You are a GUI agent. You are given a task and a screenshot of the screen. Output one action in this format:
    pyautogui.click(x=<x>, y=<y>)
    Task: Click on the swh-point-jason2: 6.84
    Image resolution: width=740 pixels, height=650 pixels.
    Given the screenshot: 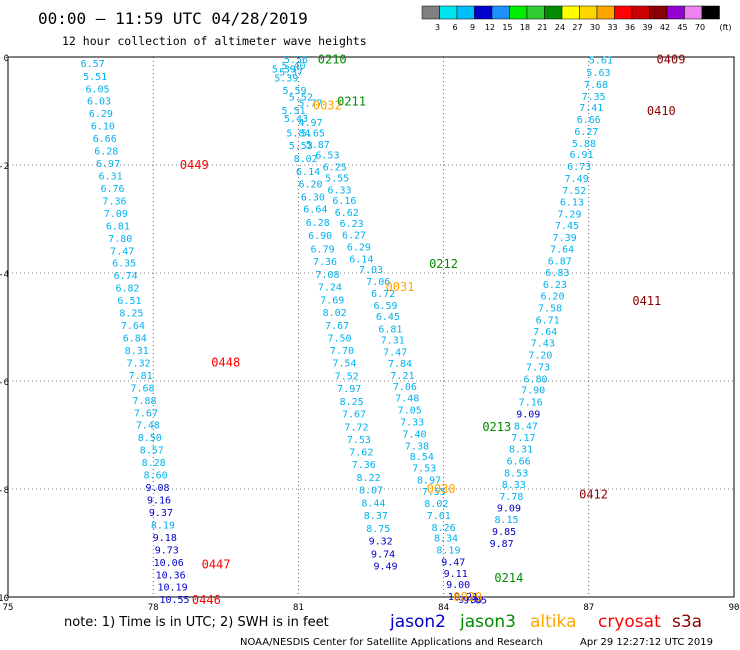 What is the action you would take?
    pyautogui.click(x=135, y=338)
    